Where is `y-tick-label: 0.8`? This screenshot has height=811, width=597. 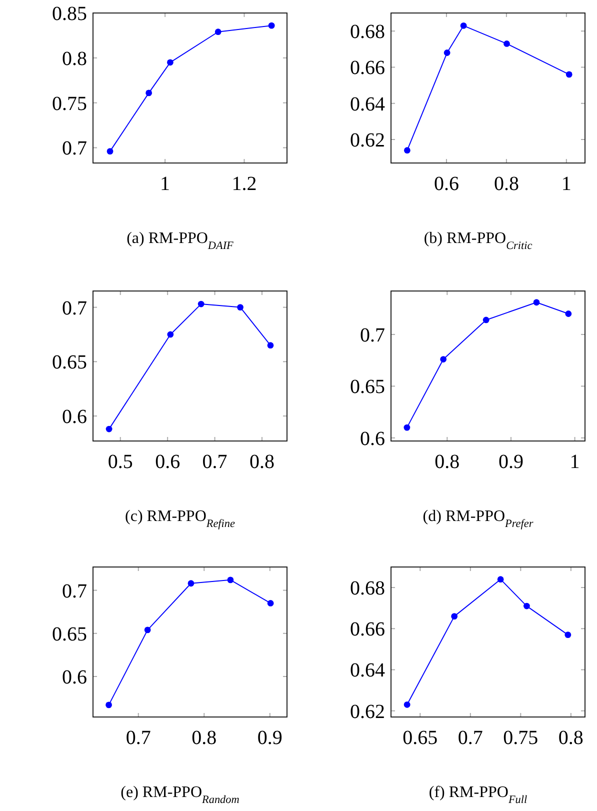 y-tick-label: 0.8 is located at coordinates (74, 59).